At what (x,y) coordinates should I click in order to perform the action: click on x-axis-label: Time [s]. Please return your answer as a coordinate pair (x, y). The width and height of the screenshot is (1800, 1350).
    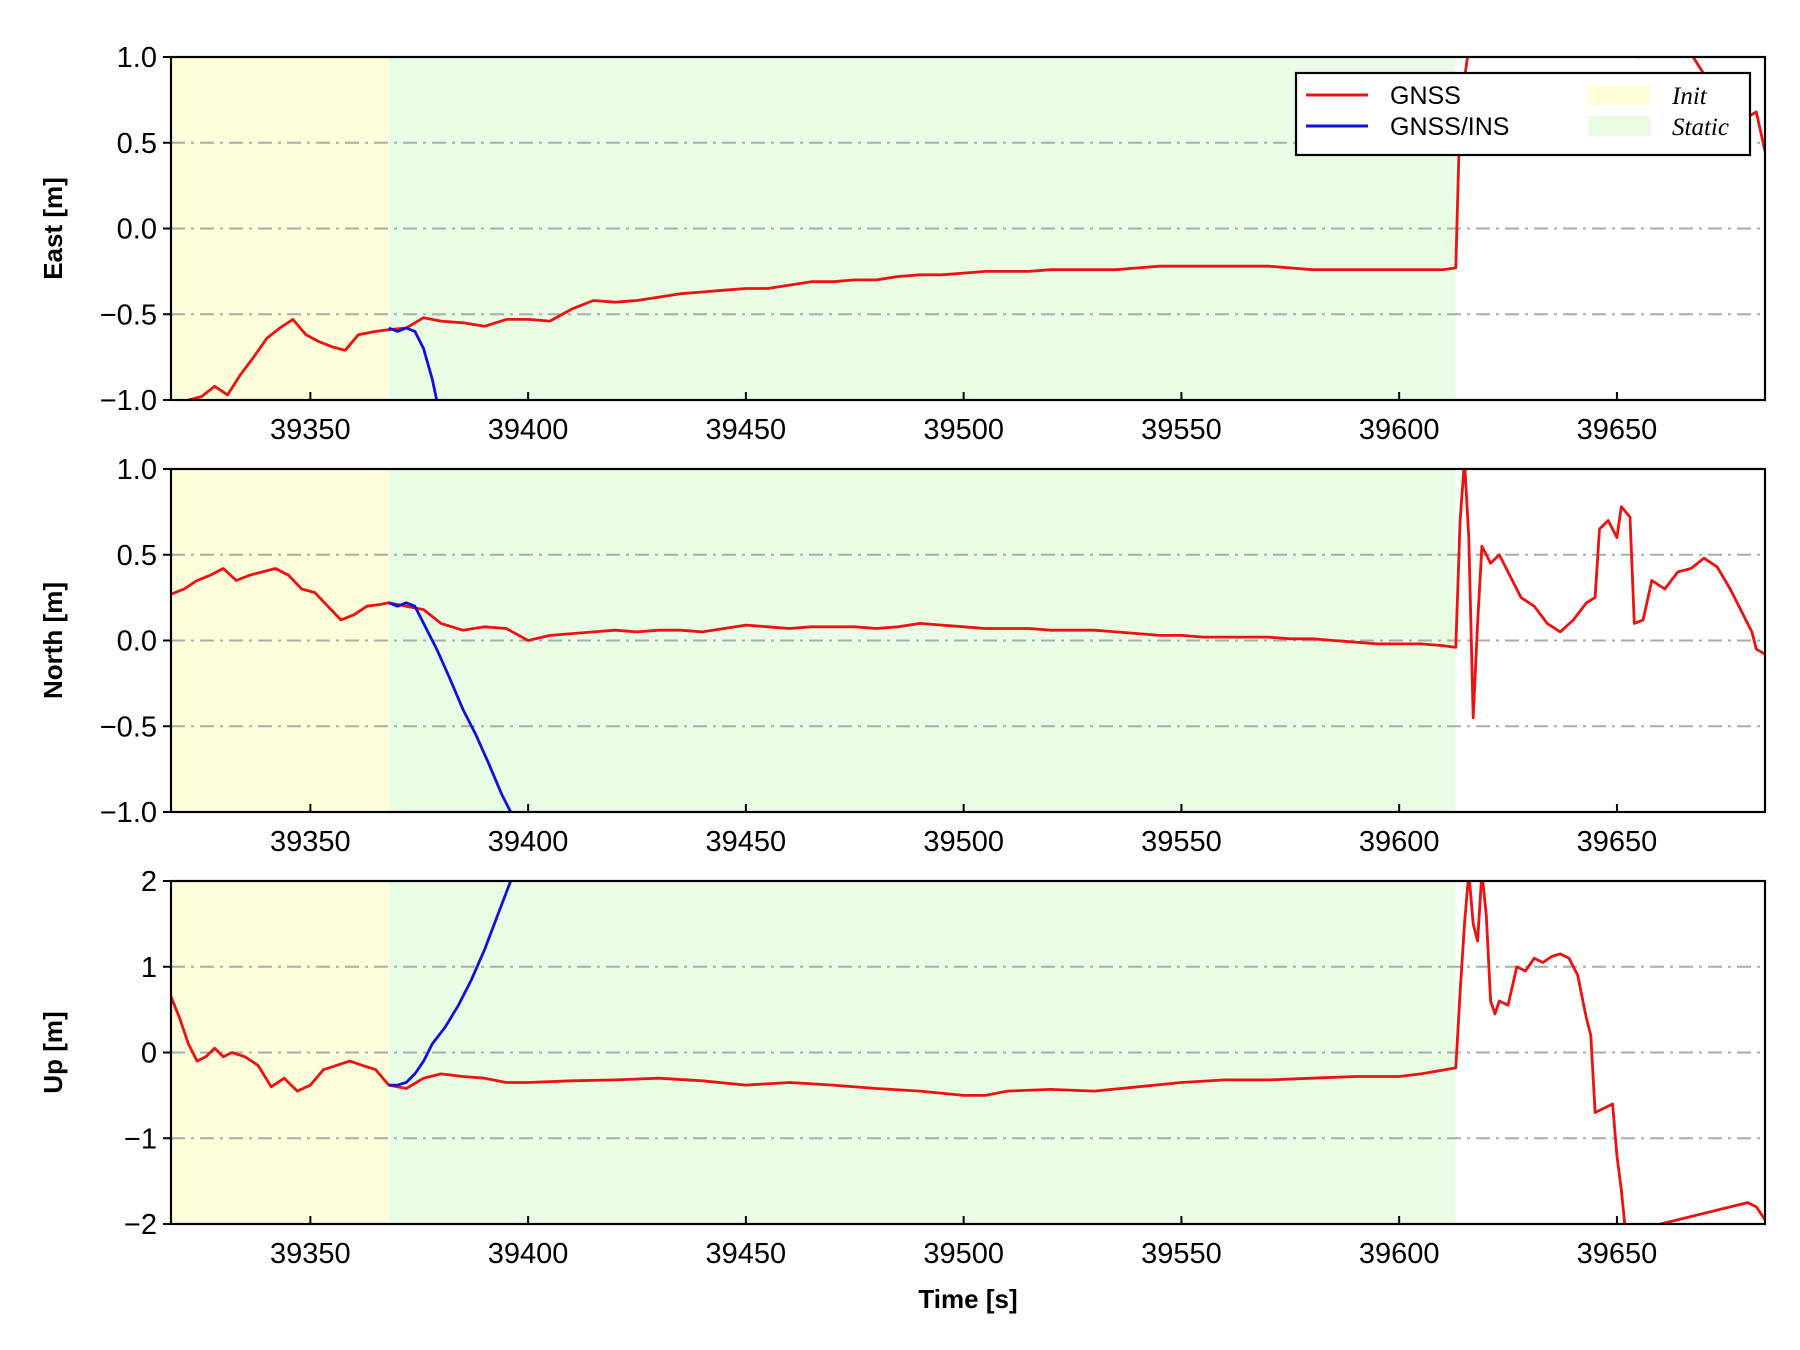
    Looking at the image, I should click on (967, 1299).